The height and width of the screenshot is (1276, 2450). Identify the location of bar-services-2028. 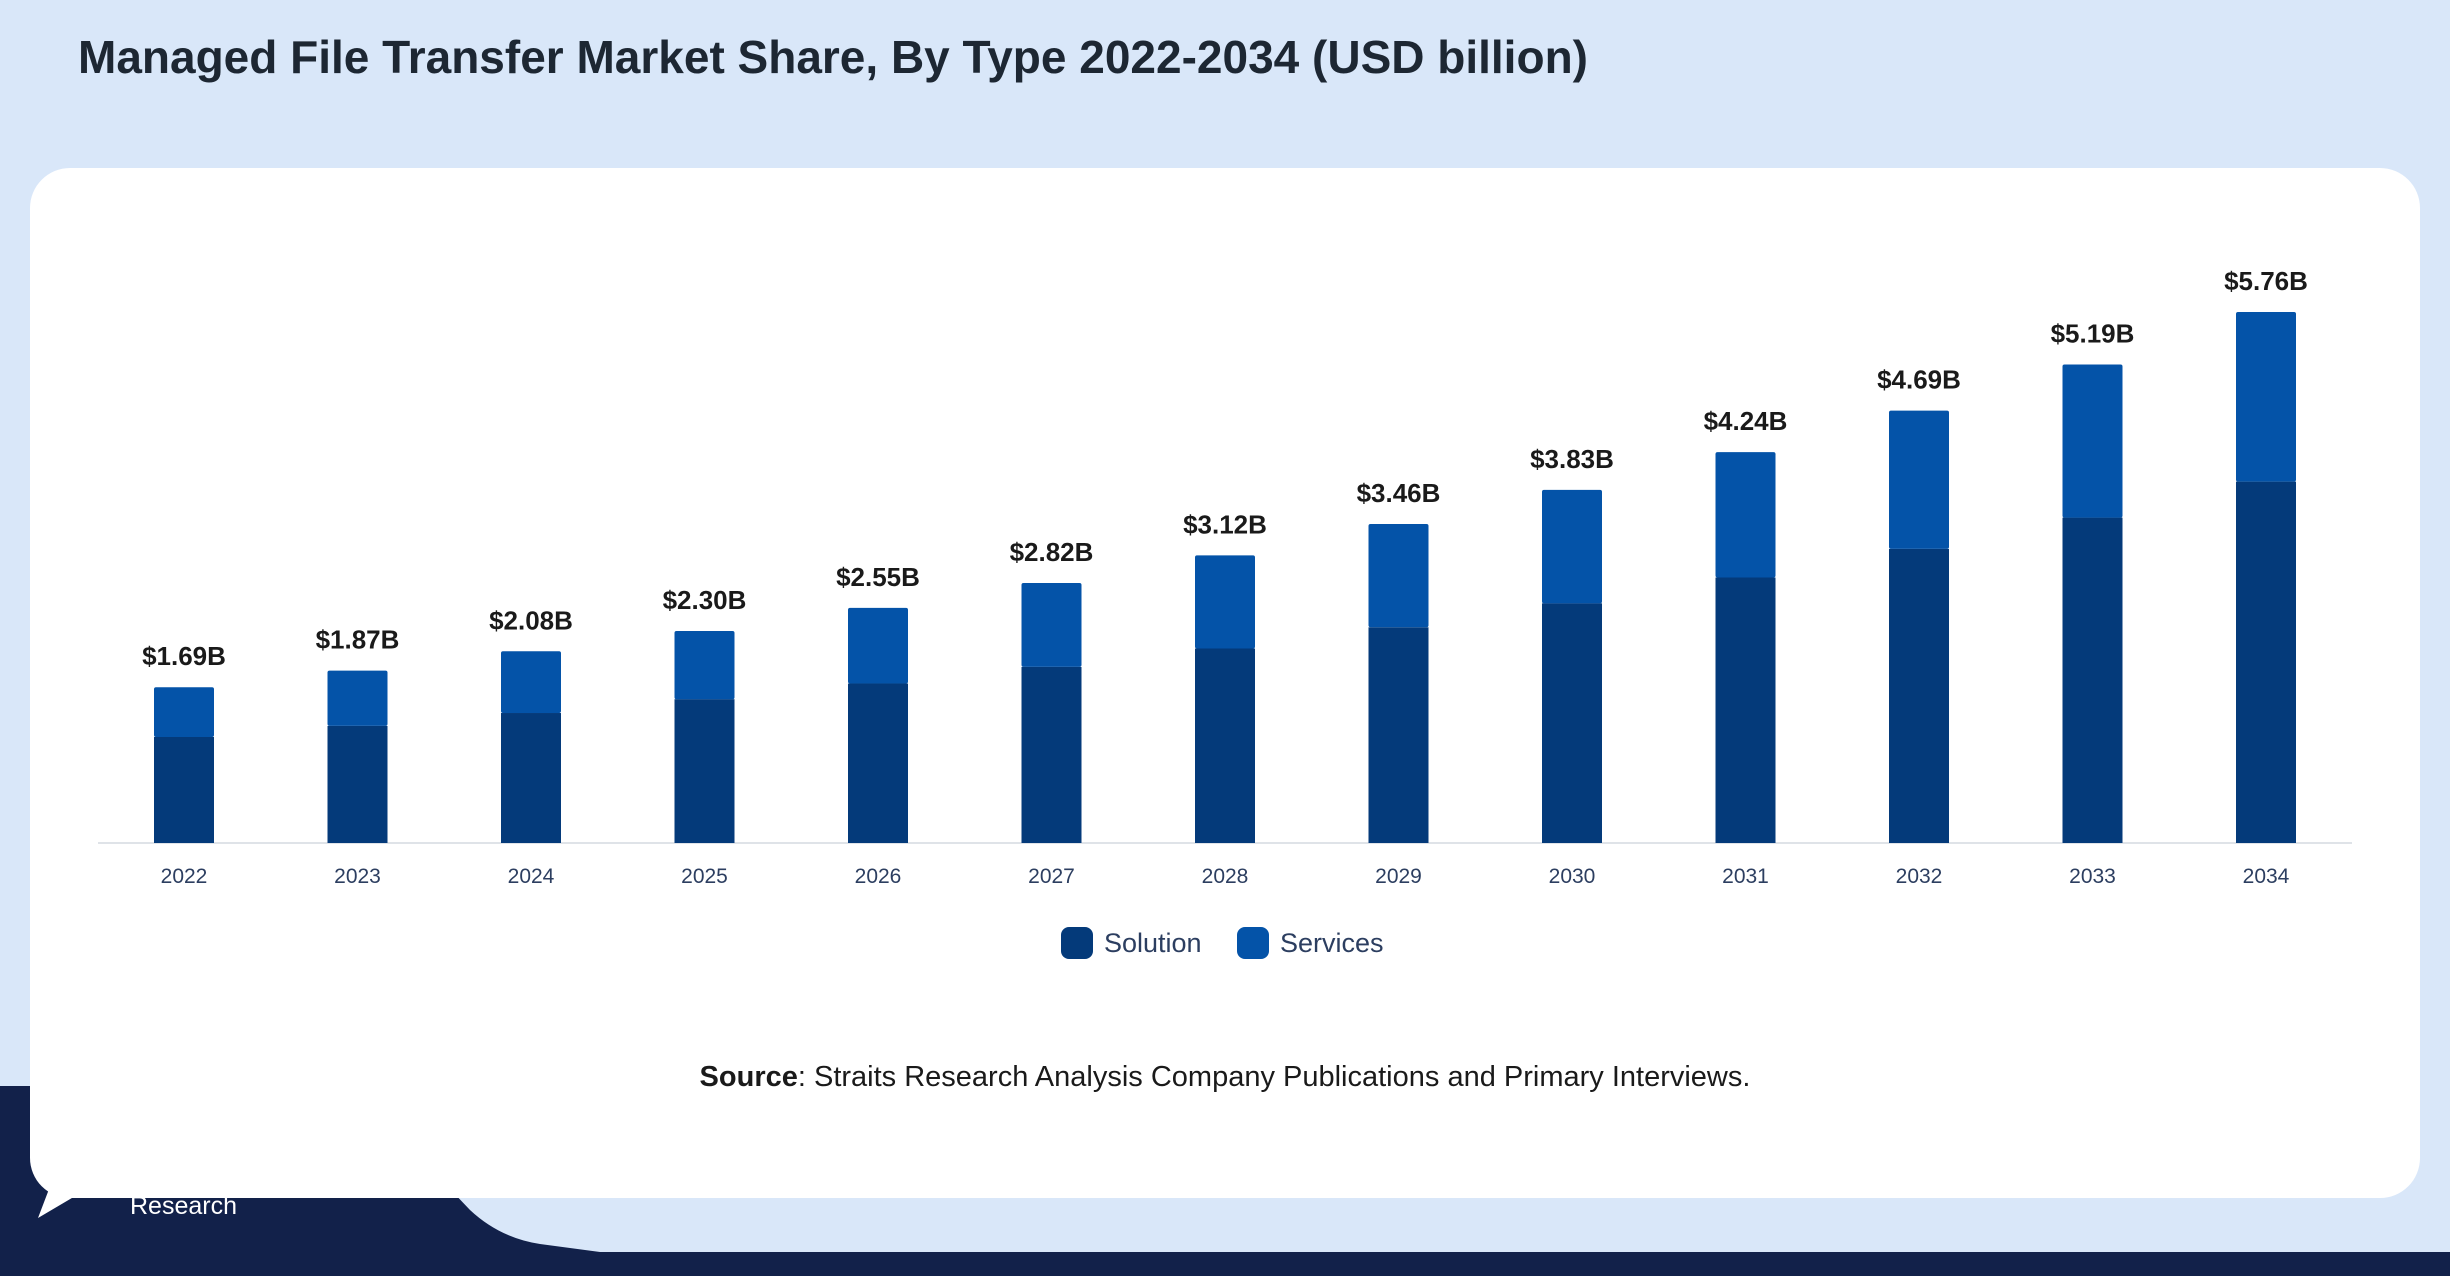
(1225, 602).